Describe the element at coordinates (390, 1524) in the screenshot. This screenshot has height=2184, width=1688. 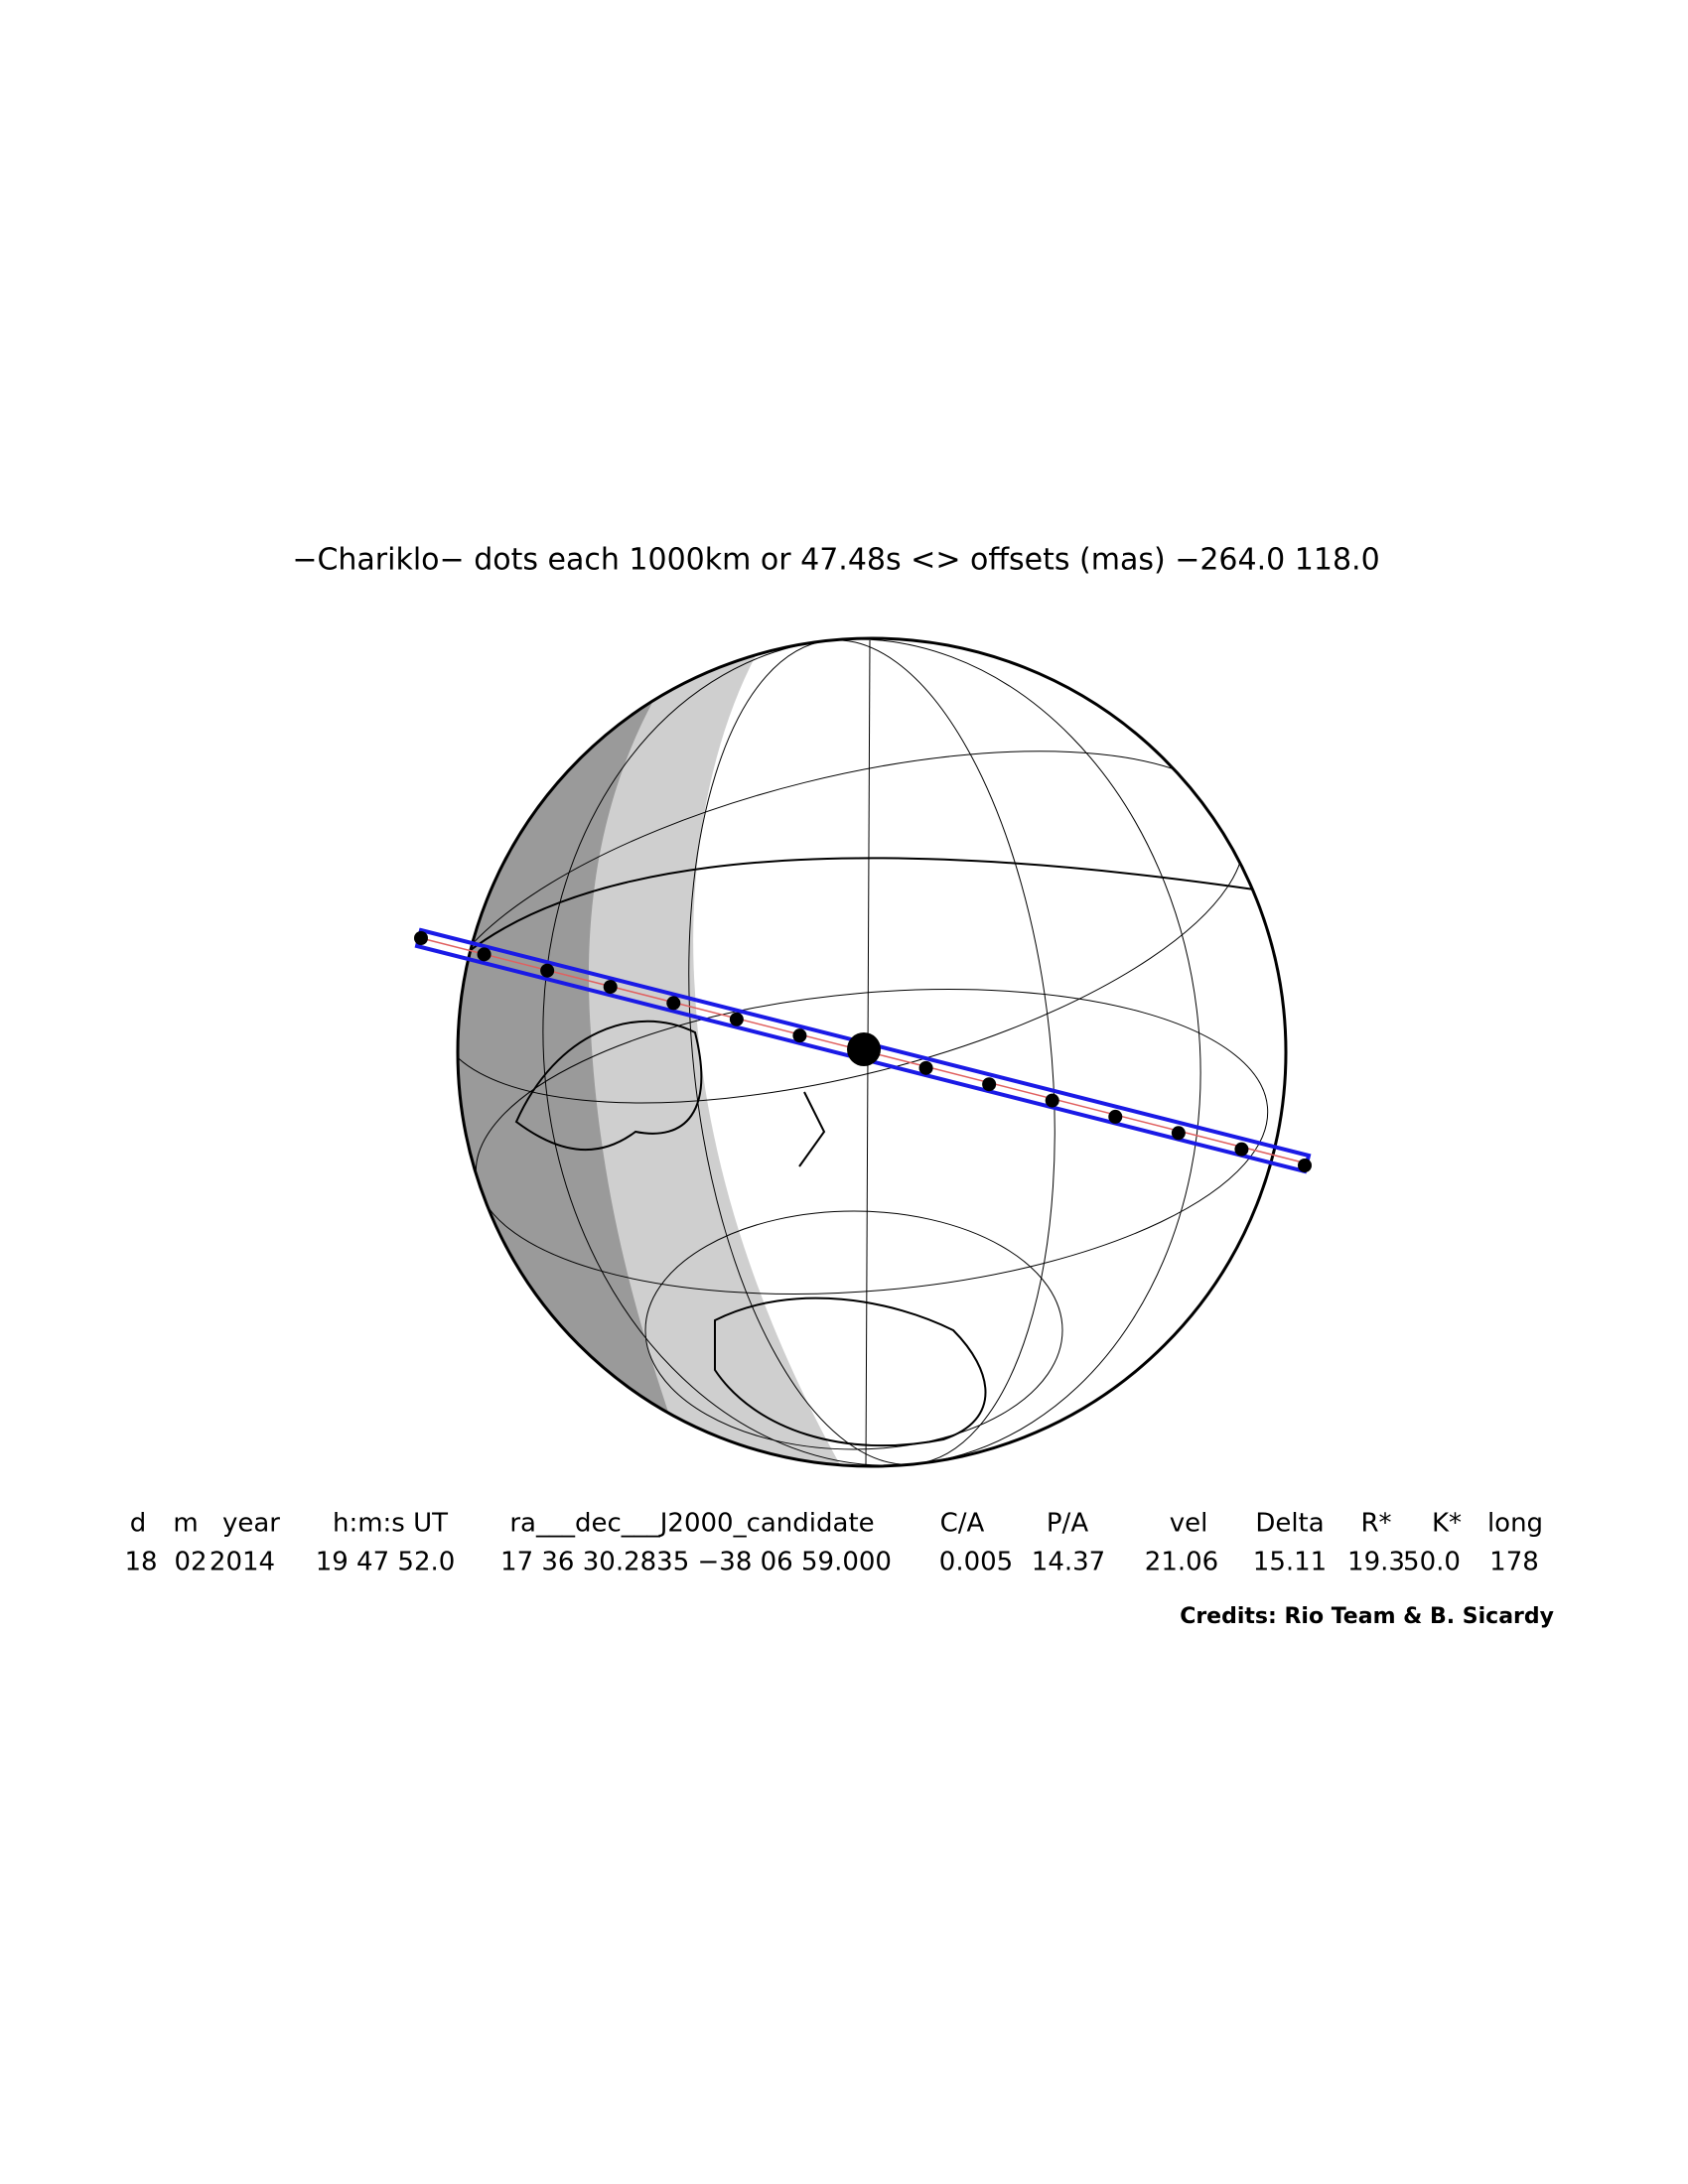
I see `table-header: h:m:s UT` at that location.